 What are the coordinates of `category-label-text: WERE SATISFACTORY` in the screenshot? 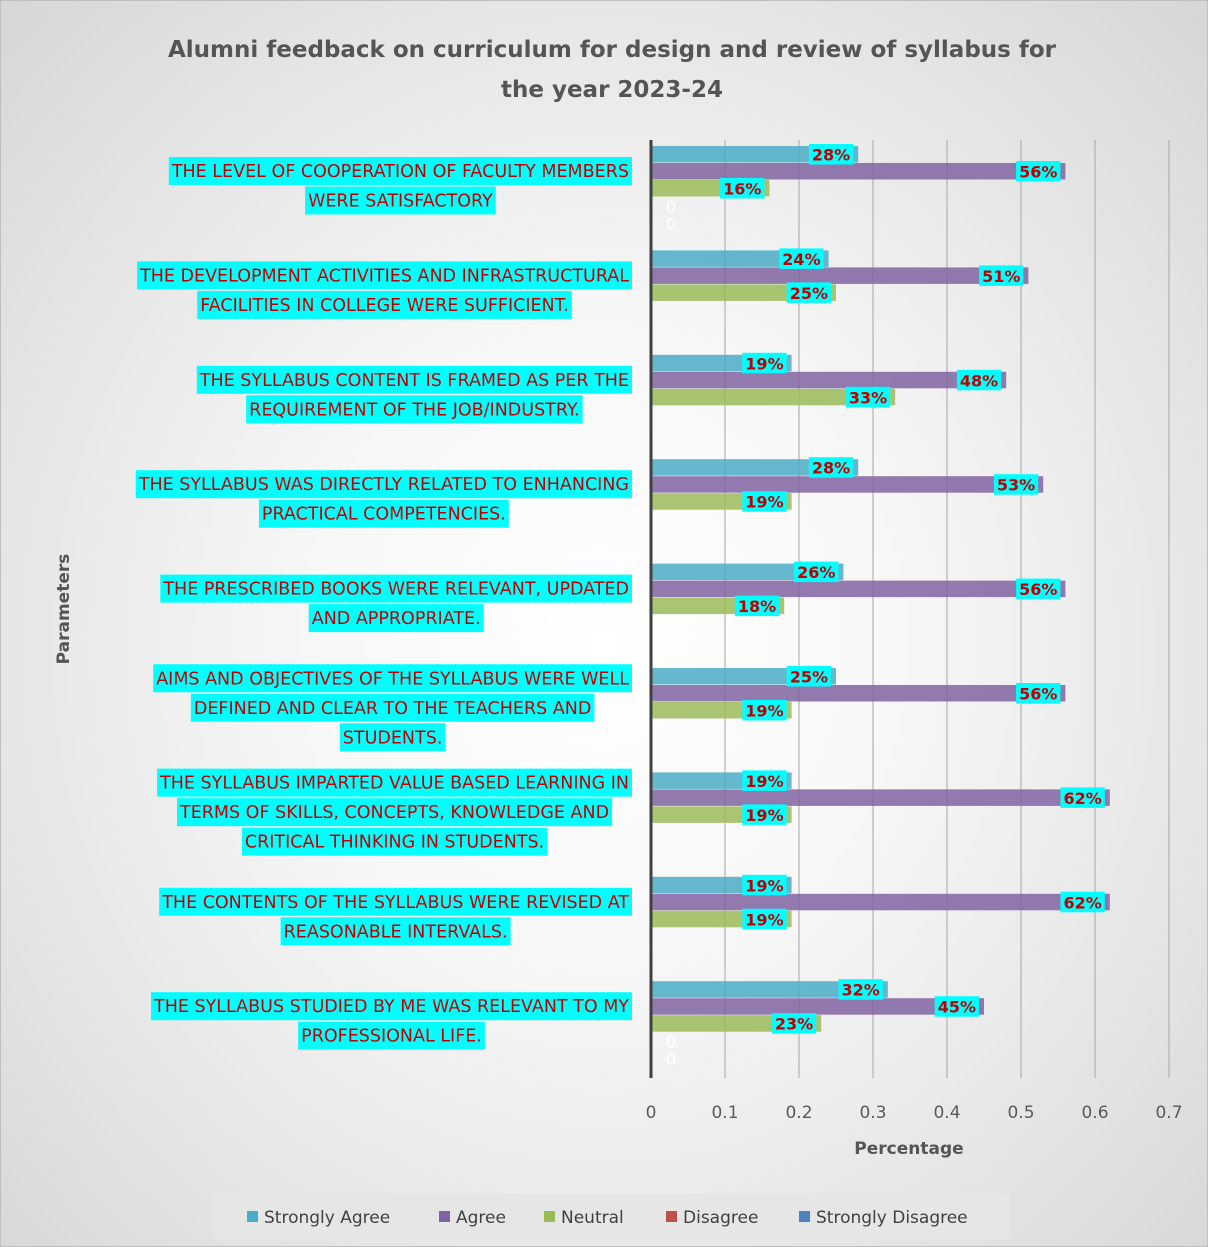 It's located at (400, 202).